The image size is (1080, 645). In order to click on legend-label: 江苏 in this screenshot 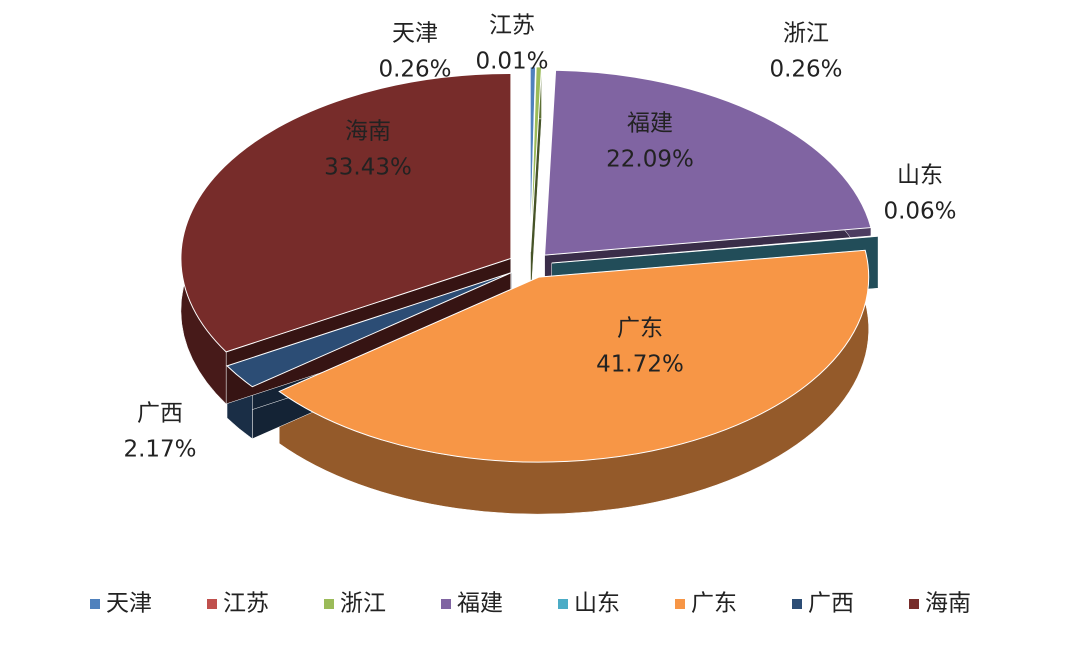, I will do `click(246, 604)`.